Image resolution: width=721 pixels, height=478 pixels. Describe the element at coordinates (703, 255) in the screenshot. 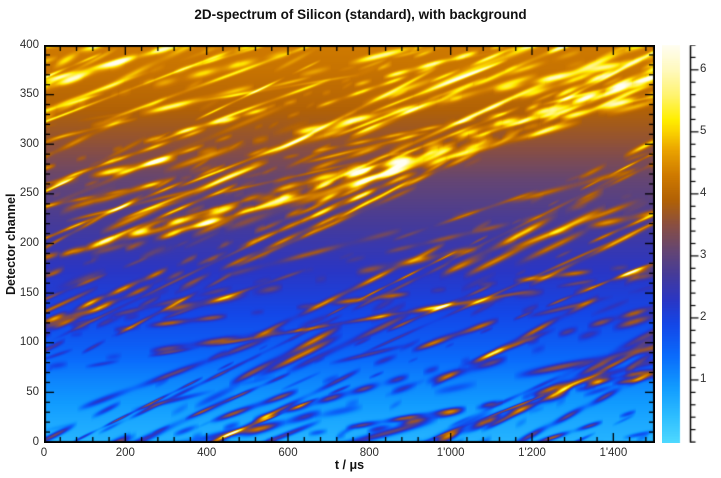

I see `colorbar-tick-label: 3` at that location.